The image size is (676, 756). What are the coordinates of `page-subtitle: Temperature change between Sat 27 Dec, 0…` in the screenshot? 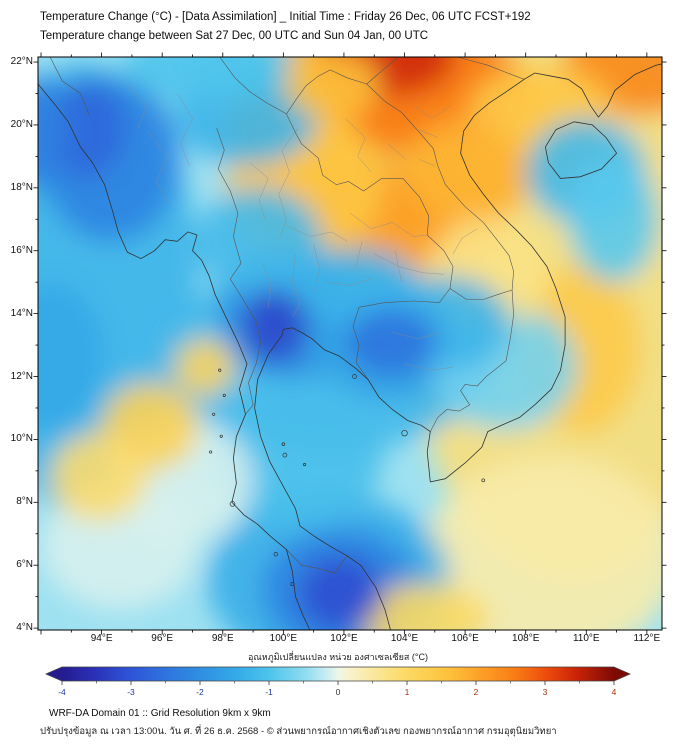 It's located at (234, 36).